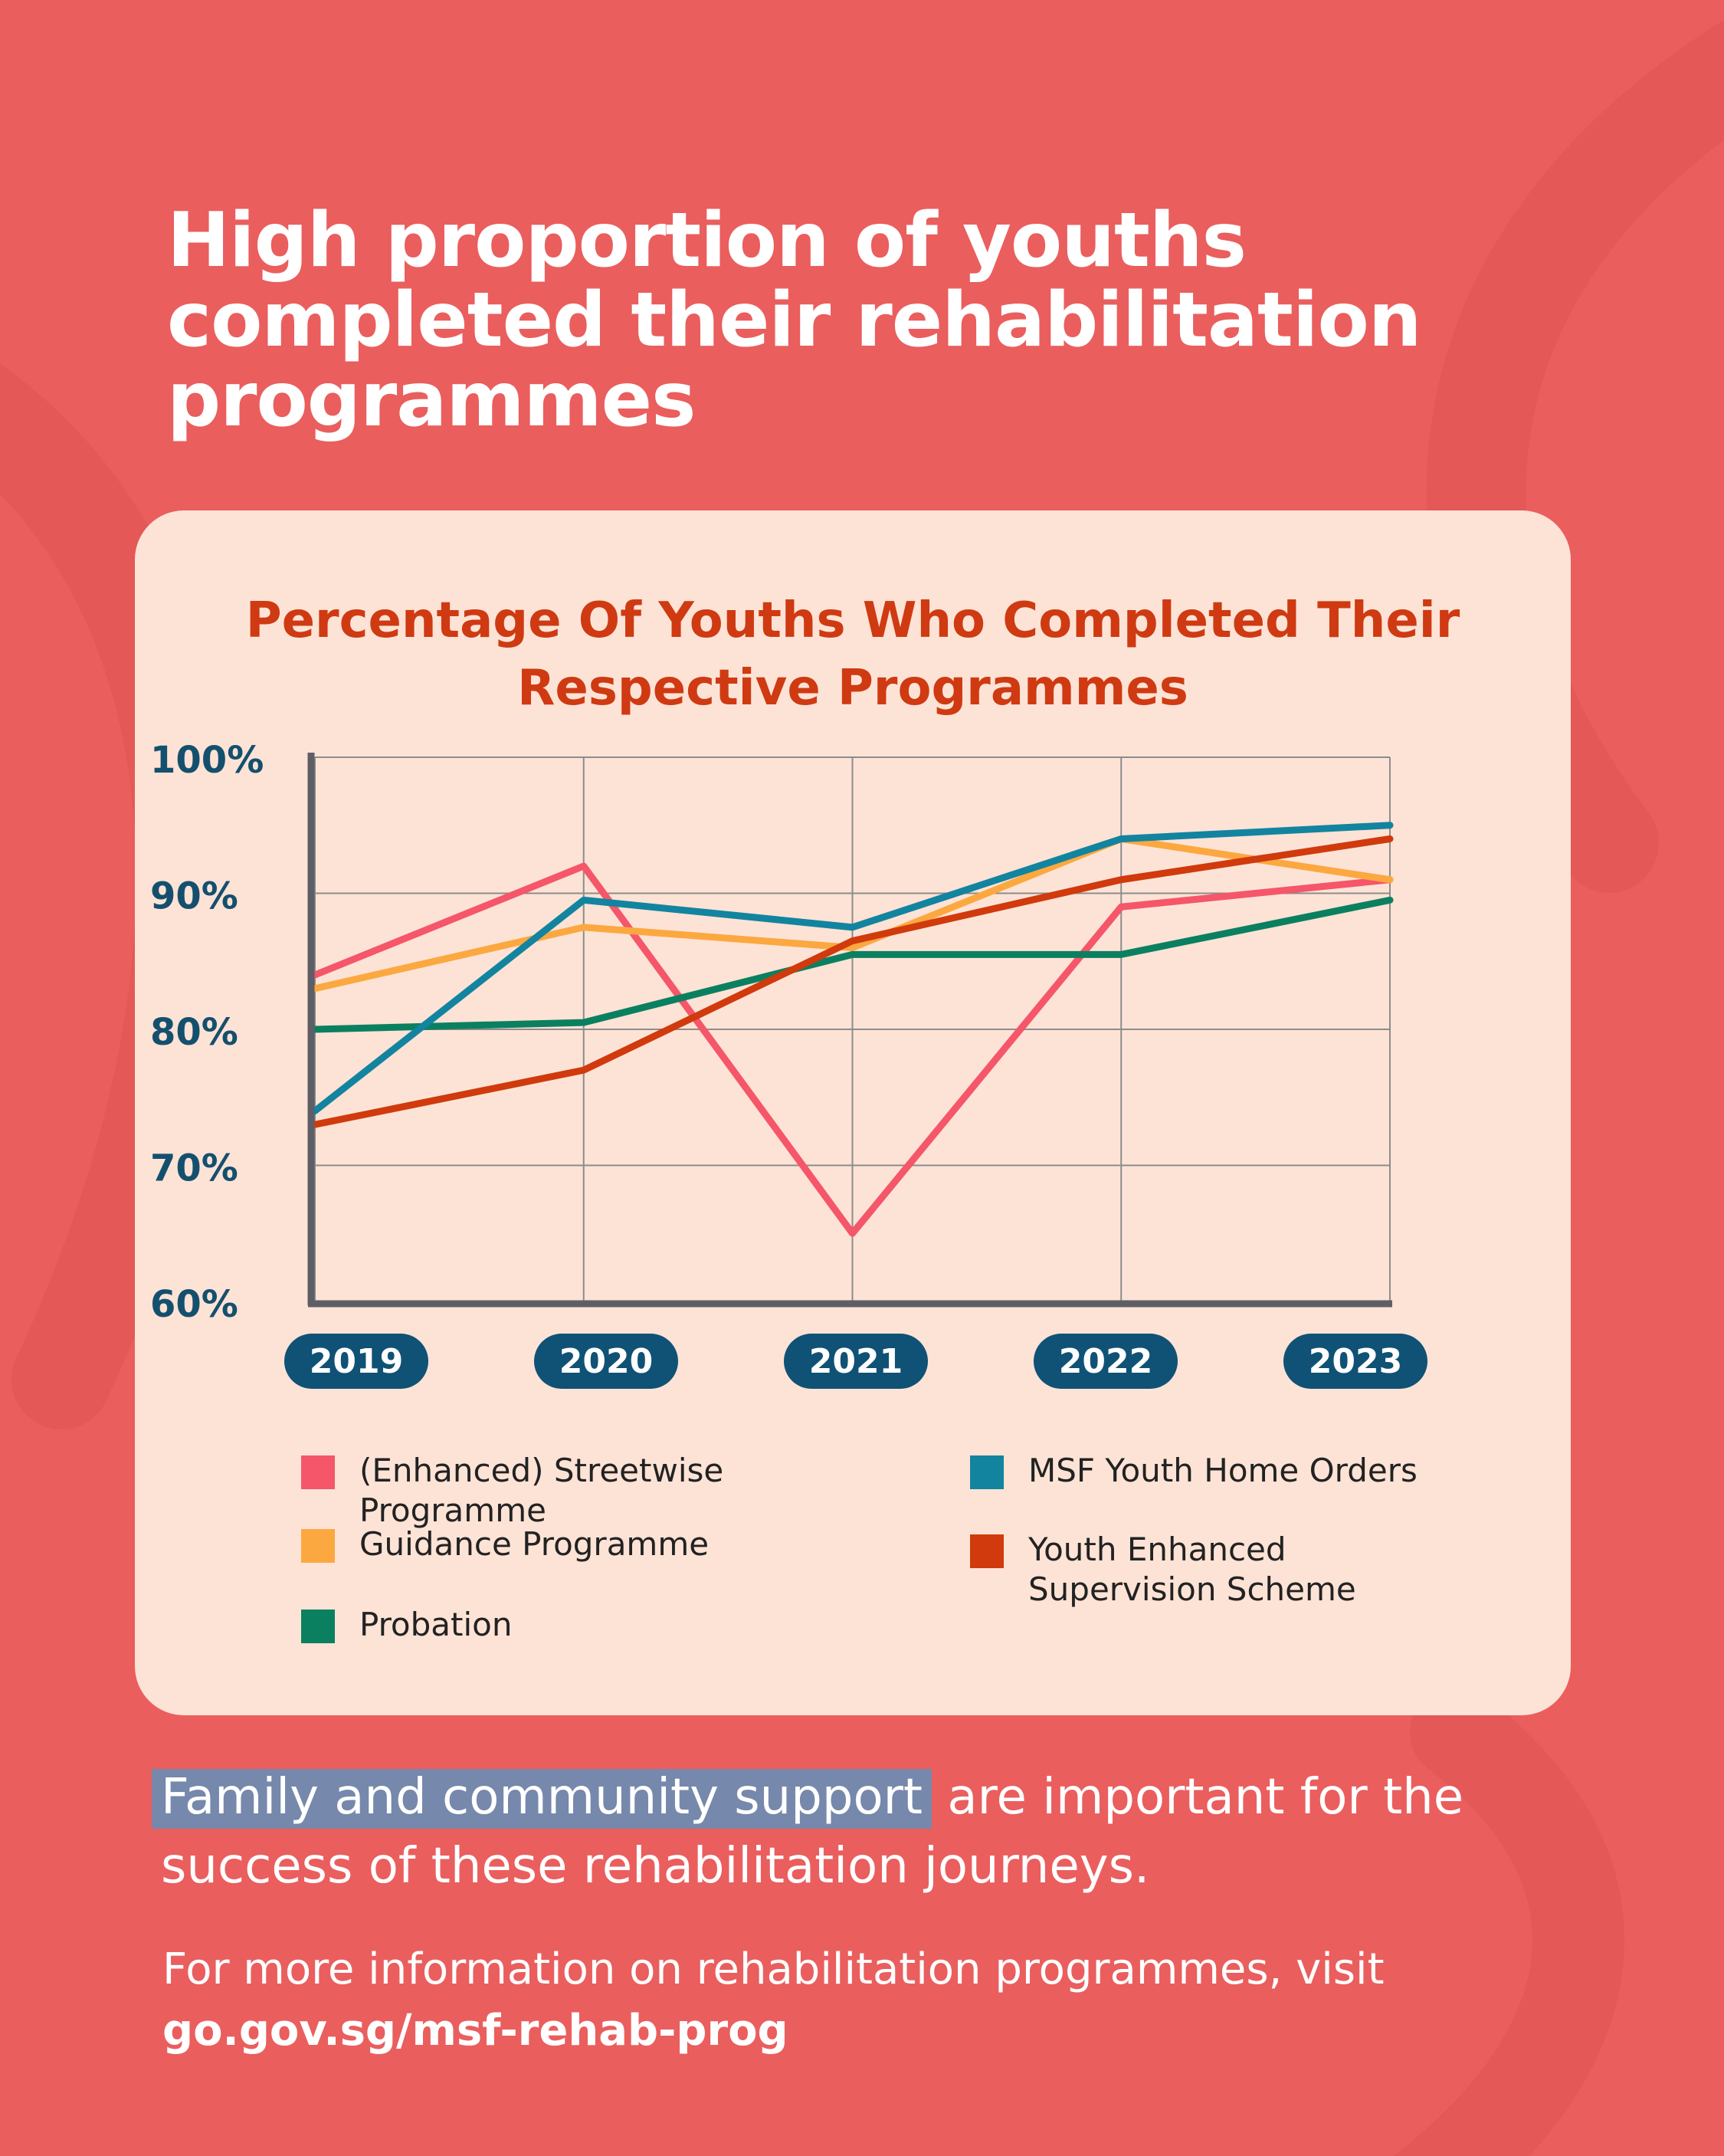 Image resolution: width=1724 pixels, height=2156 pixels. I want to click on legend-item: Probation, so click(544, 1625).